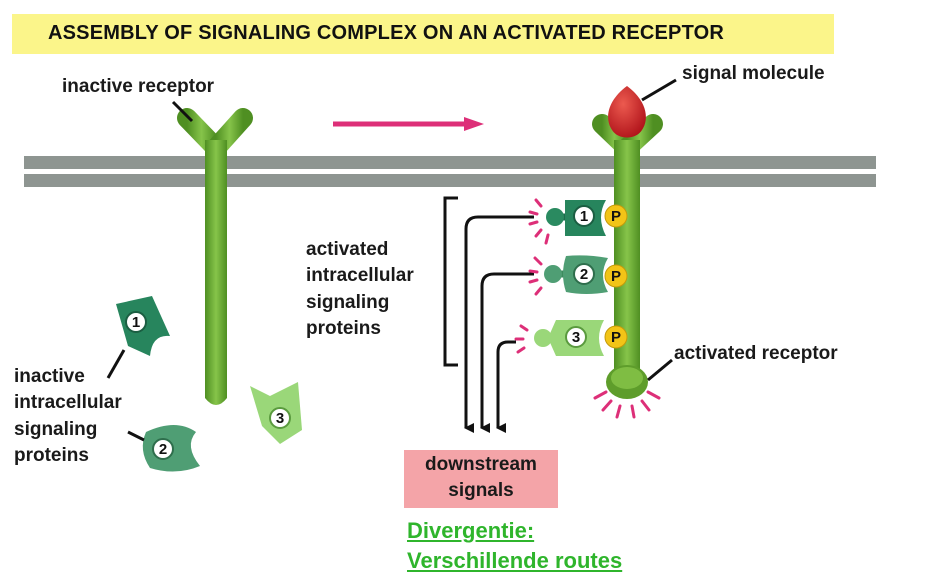  What do you see at coordinates (616, 216) in the screenshot?
I see `phospho-label-1: P` at bounding box center [616, 216].